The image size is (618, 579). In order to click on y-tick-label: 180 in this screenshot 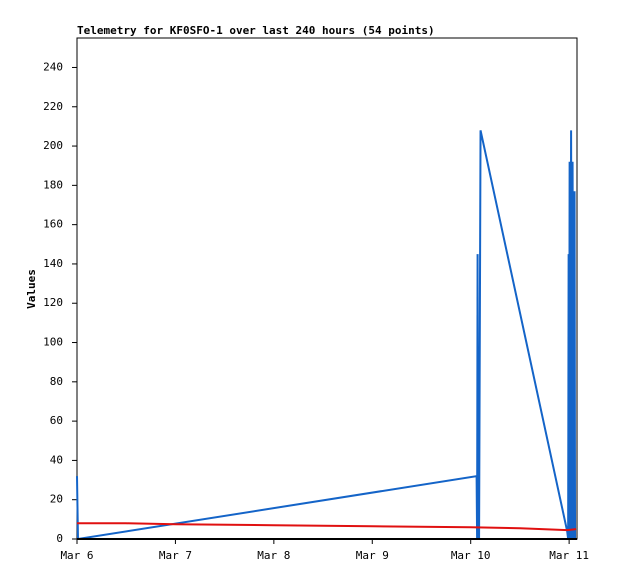, I will do `click(53, 184)`.